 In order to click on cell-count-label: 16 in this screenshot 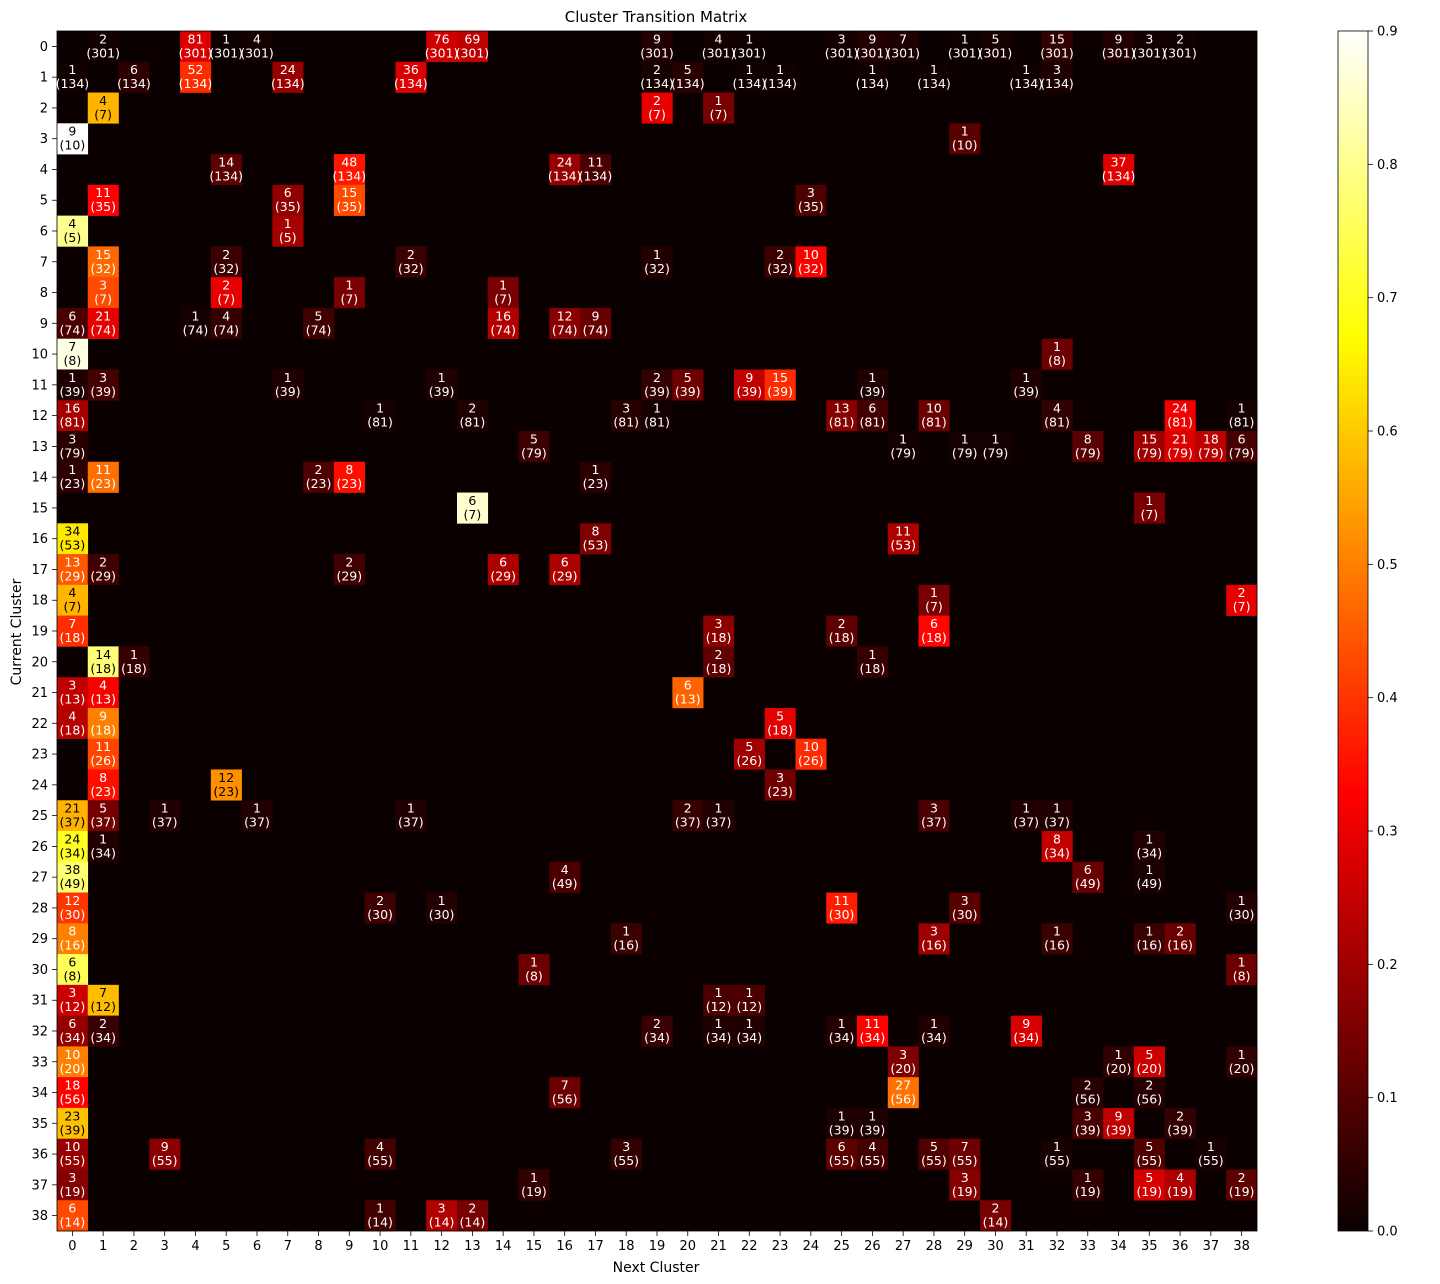, I will do `click(503, 315)`.